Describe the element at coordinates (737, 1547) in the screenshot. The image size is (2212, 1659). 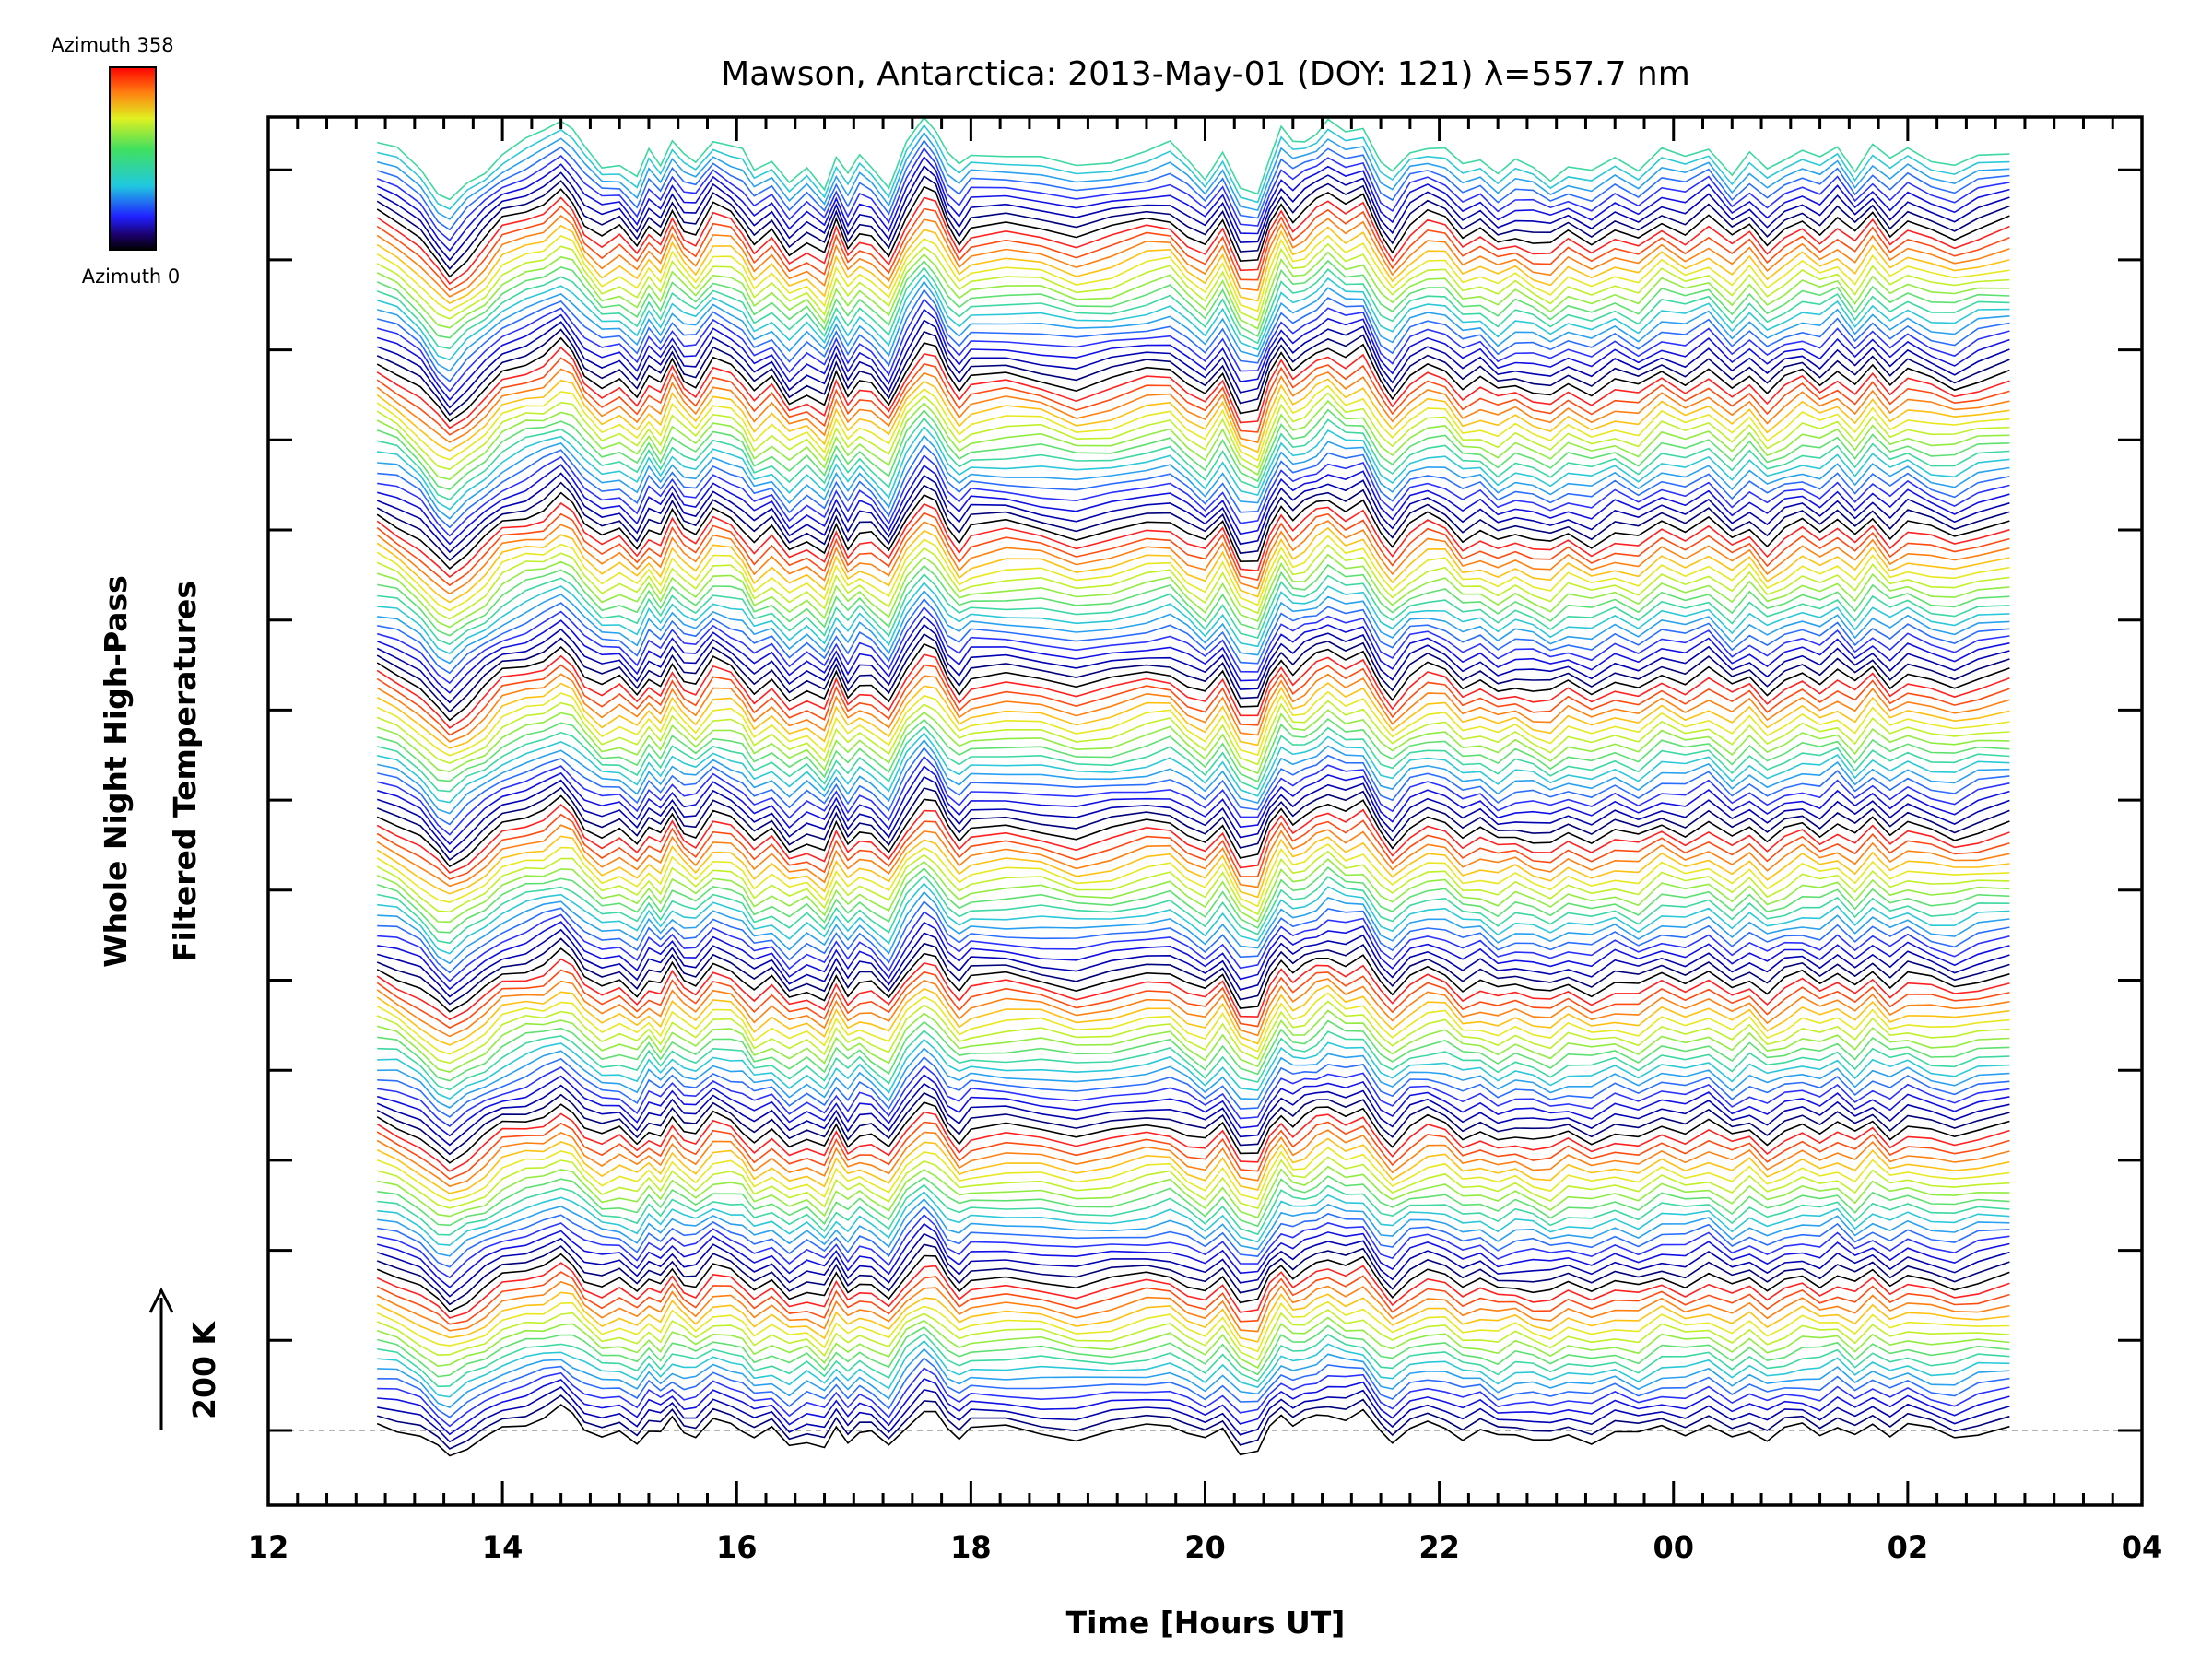
I see `x-tick-label: 16` at that location.